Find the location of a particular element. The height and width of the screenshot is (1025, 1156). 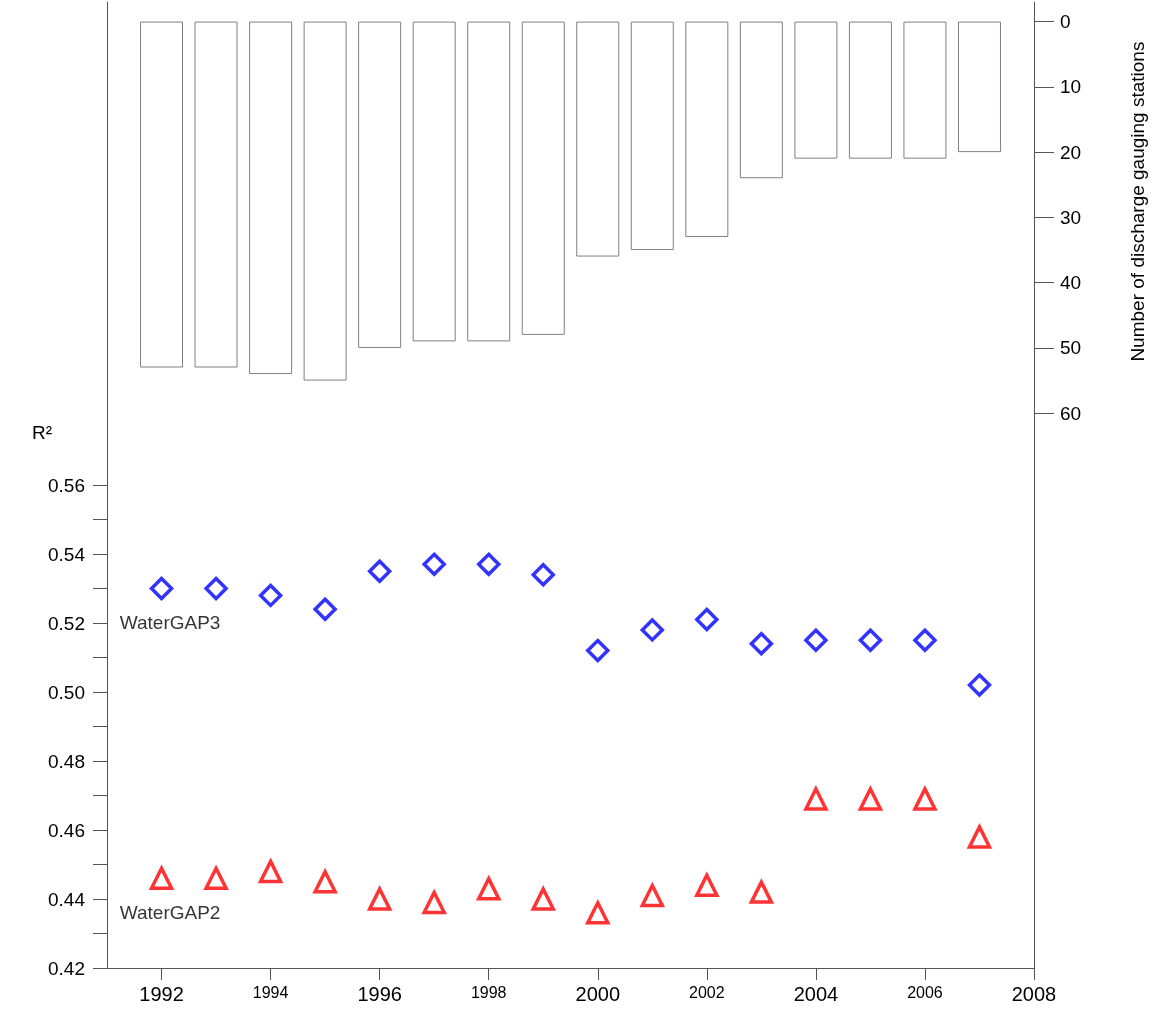

y-tick-label: 0.50 is located at coordinates (66, 692).